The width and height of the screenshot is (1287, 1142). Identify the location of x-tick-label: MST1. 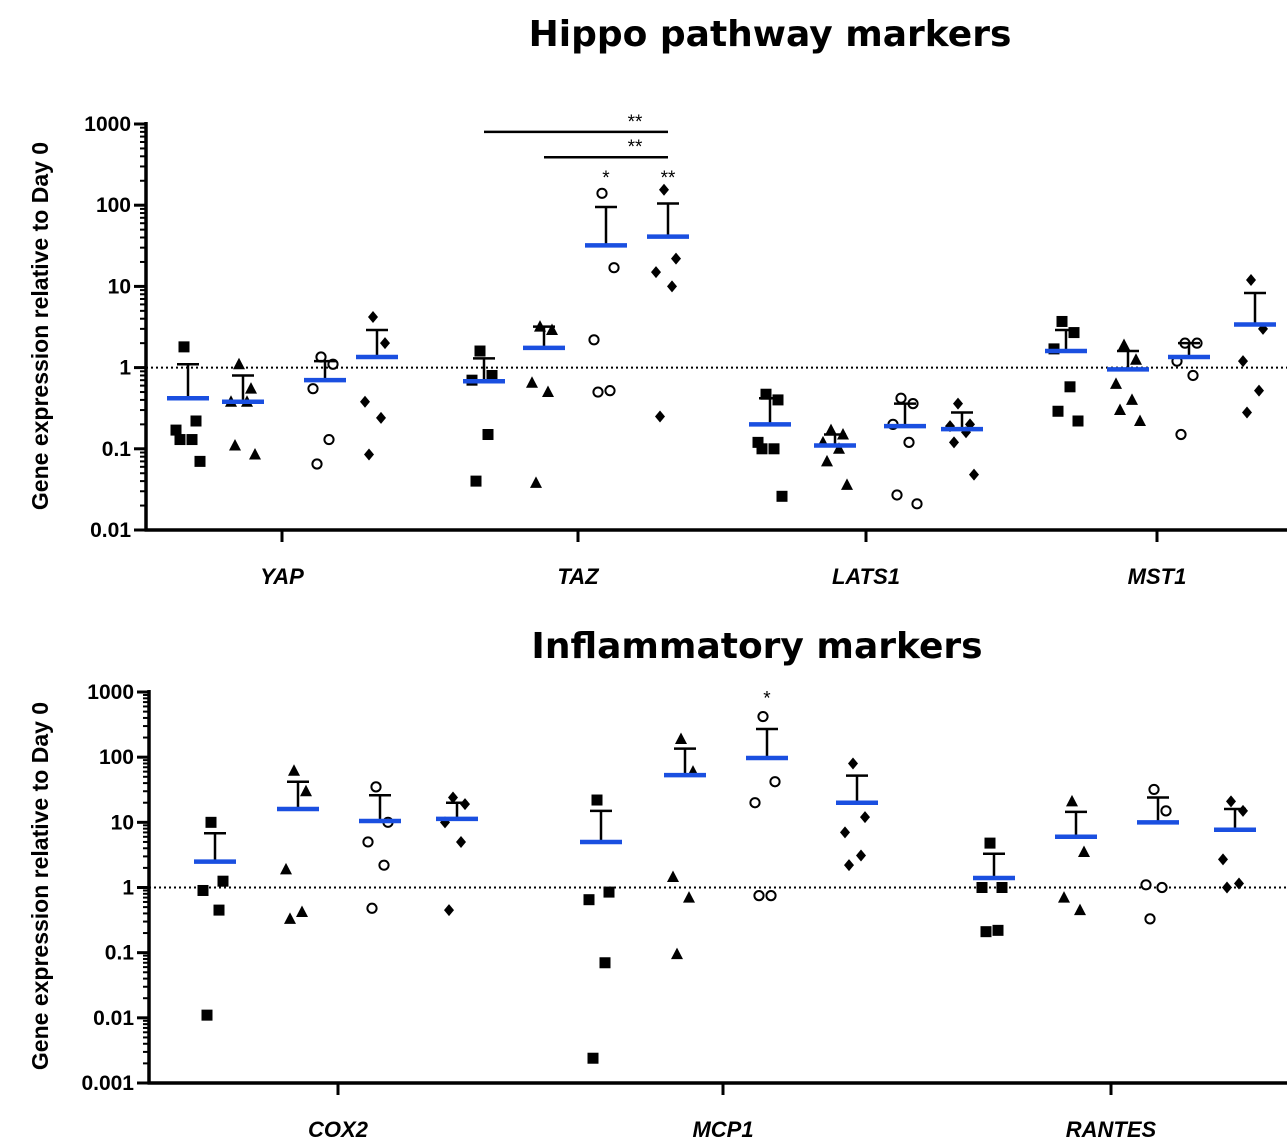
(1157, 576).